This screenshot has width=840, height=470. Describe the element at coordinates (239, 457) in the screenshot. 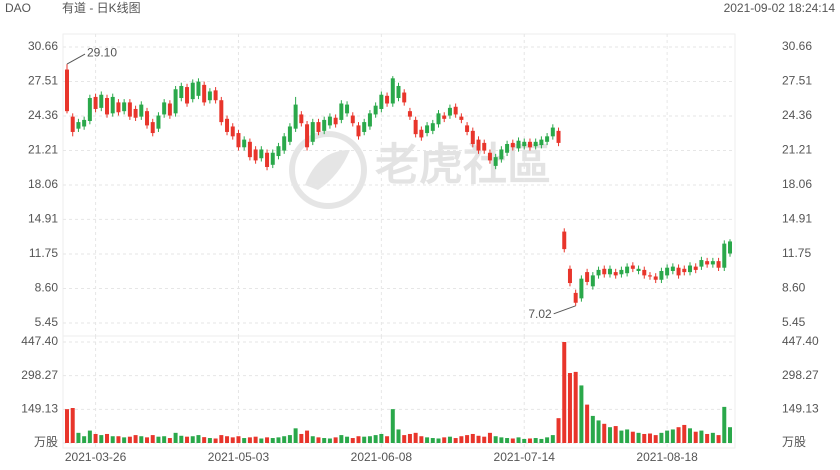

I see `x-tick-label: 2021-05-03` at that location.